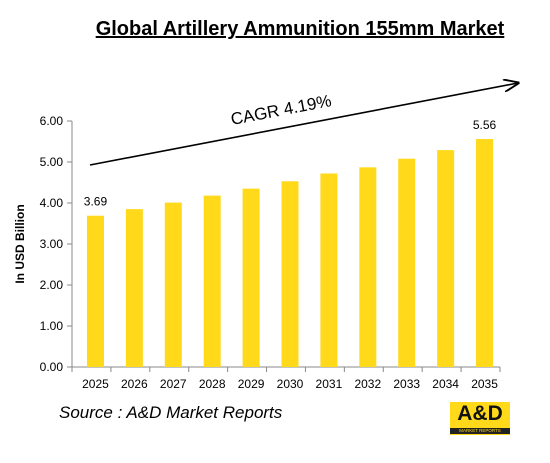 This screenshot has width=550, height=463. Describe the element at coordinates (407, 262) in the screenshot. I see `bar-2033` at that location.